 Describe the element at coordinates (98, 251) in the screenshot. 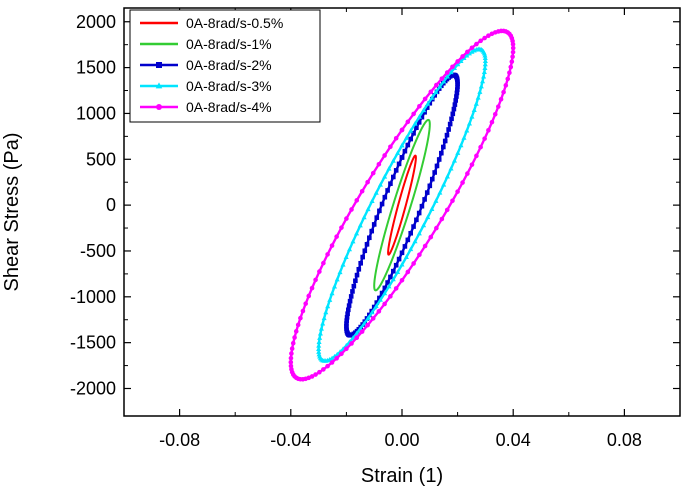

I see `y-tick-label: -500` at that location.